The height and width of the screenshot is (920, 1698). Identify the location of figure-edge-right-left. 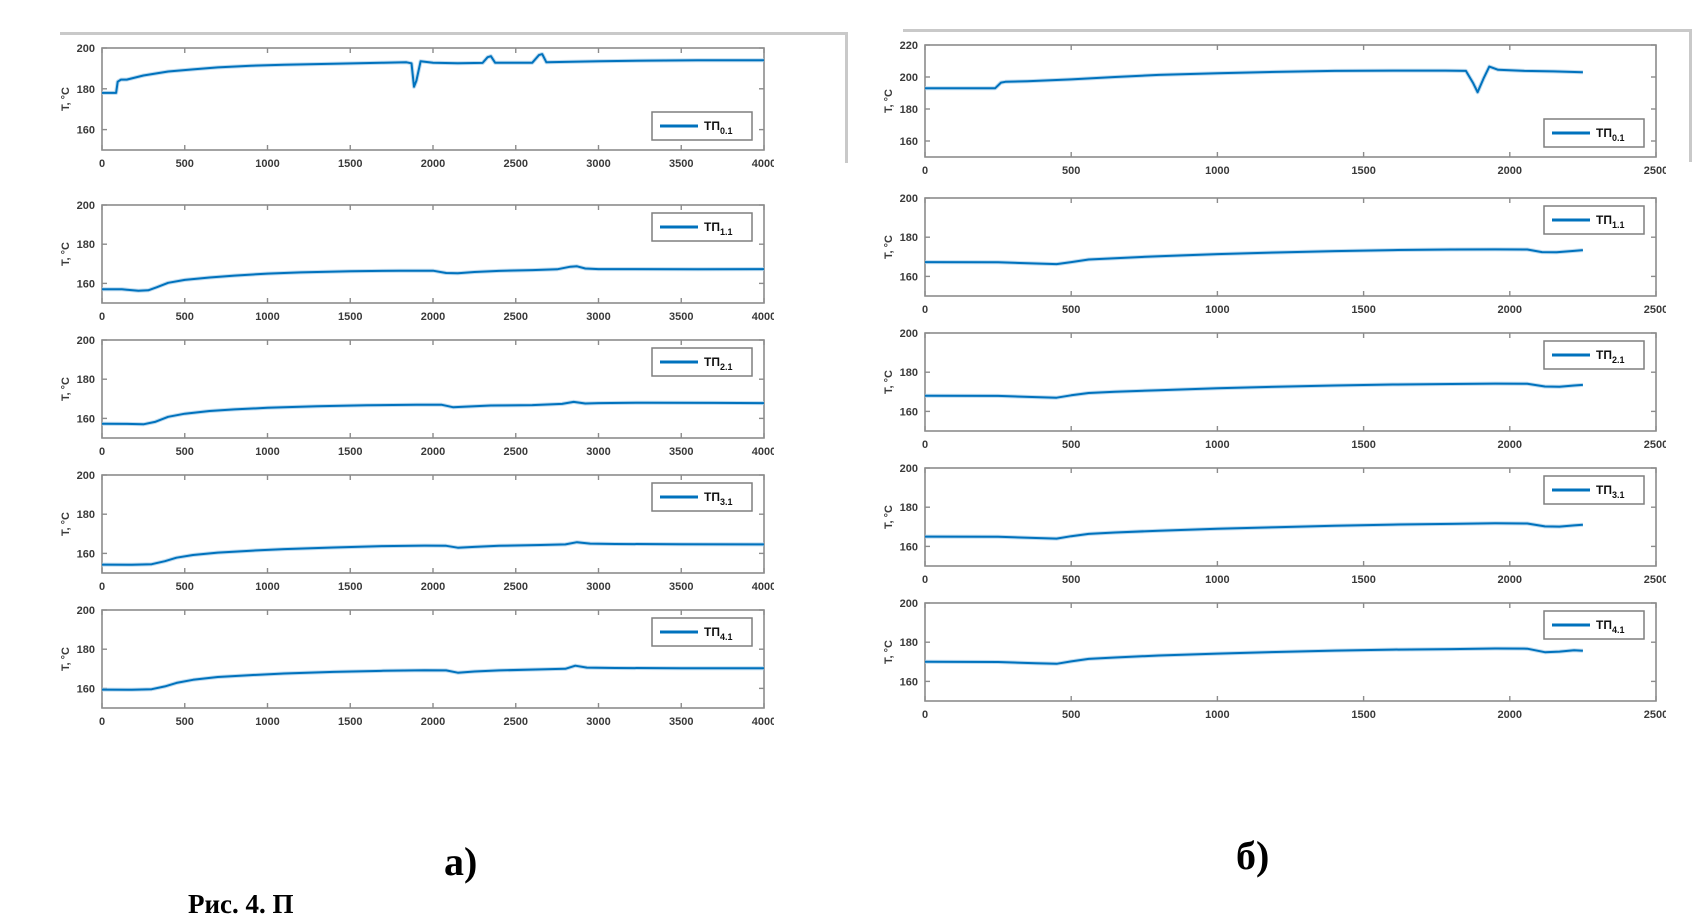
(846, 97).